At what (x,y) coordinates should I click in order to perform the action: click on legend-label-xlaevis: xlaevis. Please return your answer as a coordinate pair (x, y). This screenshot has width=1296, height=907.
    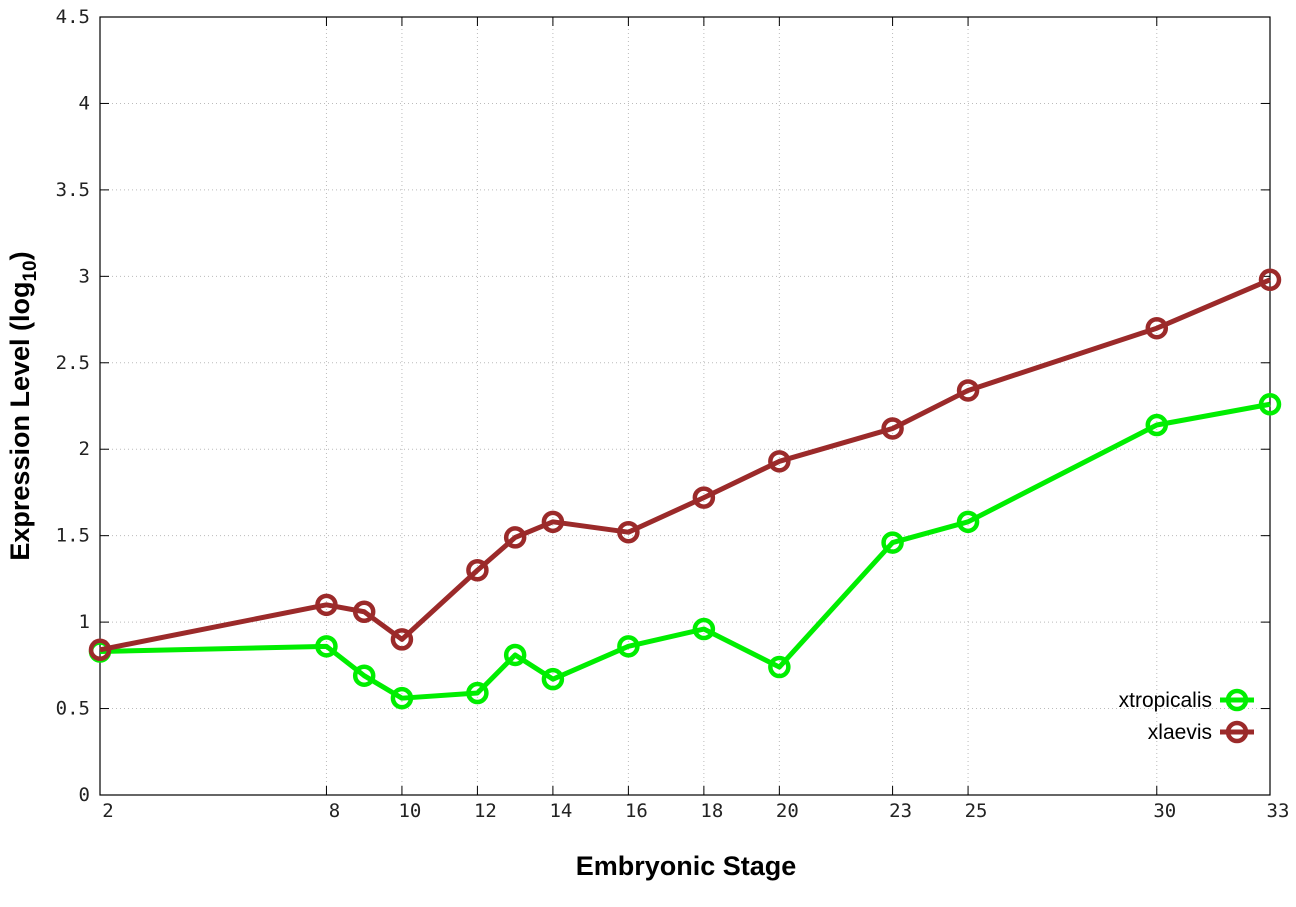
    Looking at the image, I should click on (1180, 732).